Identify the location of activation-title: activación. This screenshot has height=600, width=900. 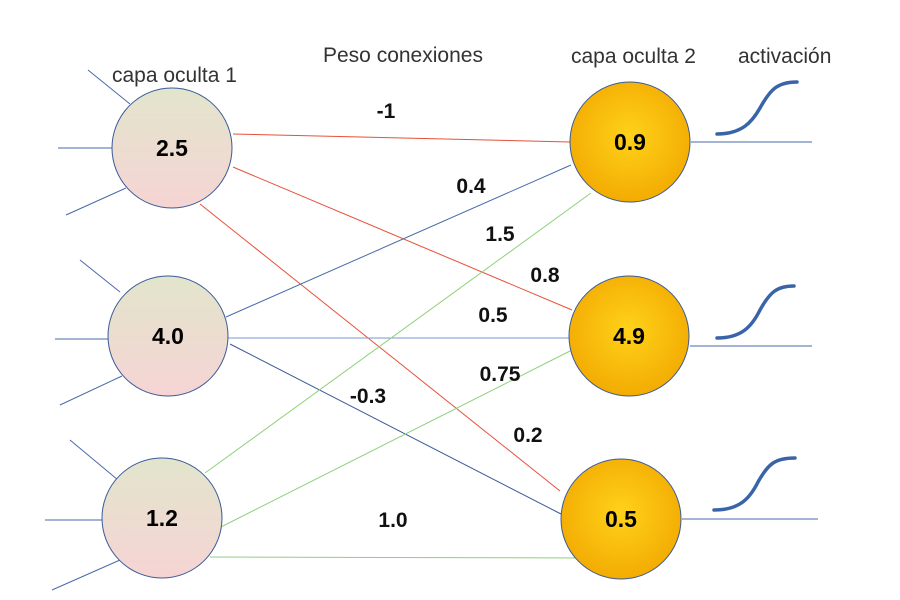
(784, 56).